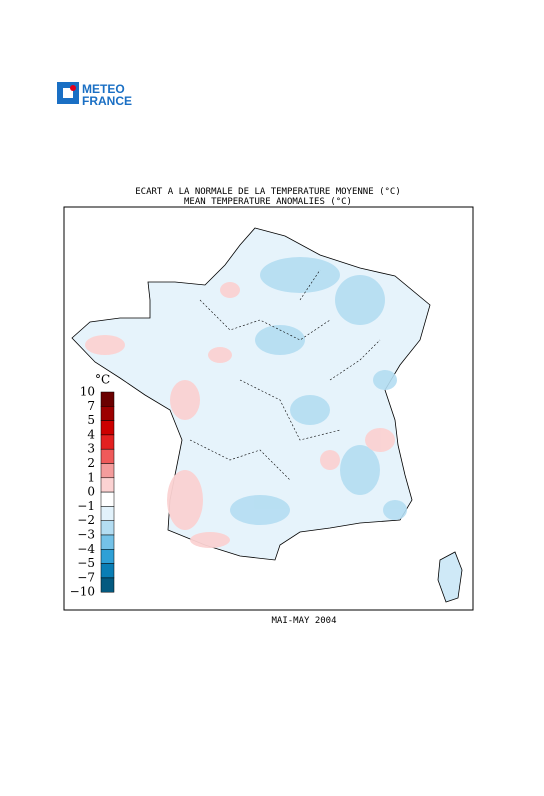 Image resolution: width=544 pixels, height=796 pixels. Describe the element at coordinates (86, 520) in the screenshot. I see `legend-label: −2` at that location.